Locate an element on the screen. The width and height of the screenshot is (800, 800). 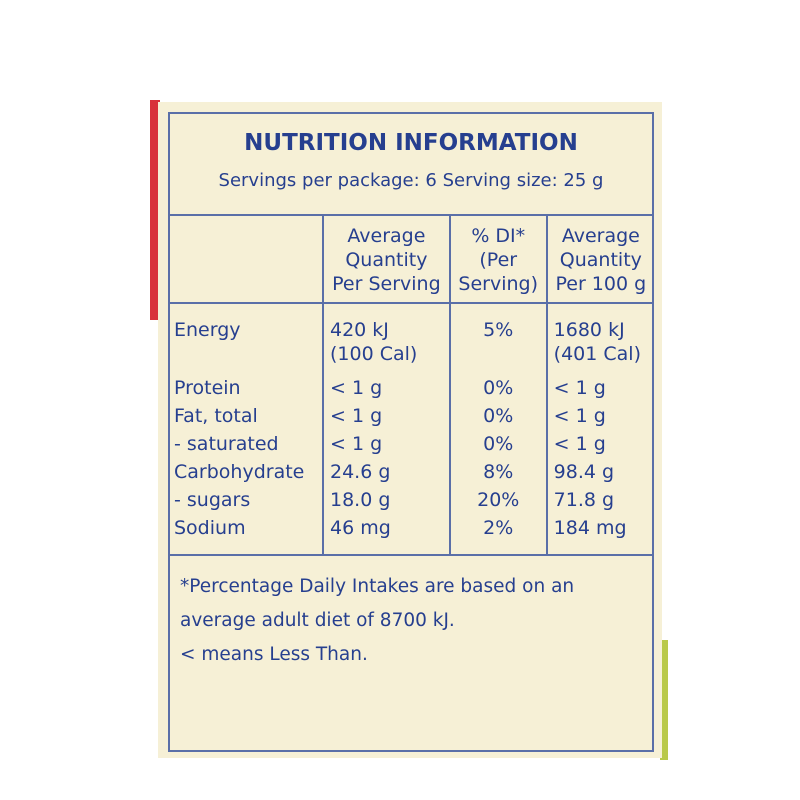
title: NUTRITION INFORMATION is located at coordinates (411, 143).